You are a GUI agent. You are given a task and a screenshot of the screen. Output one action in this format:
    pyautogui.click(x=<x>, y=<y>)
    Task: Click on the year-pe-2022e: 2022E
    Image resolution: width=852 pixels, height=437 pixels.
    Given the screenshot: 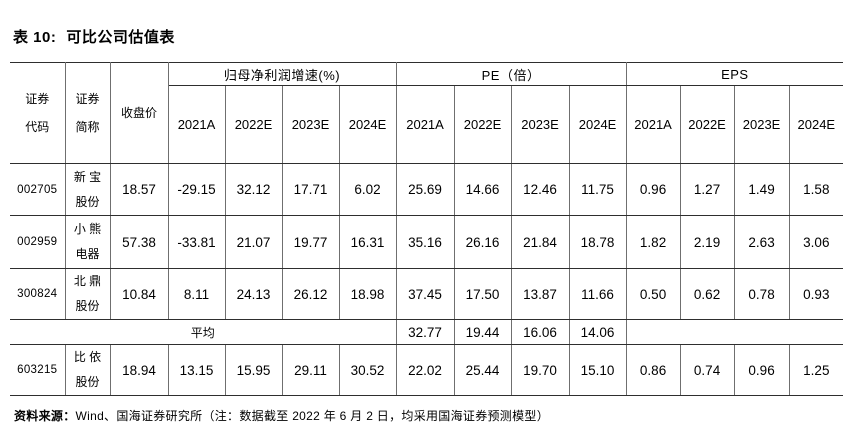 What is the action you would take?
    pyautogui.click(x=482, y=124)
    